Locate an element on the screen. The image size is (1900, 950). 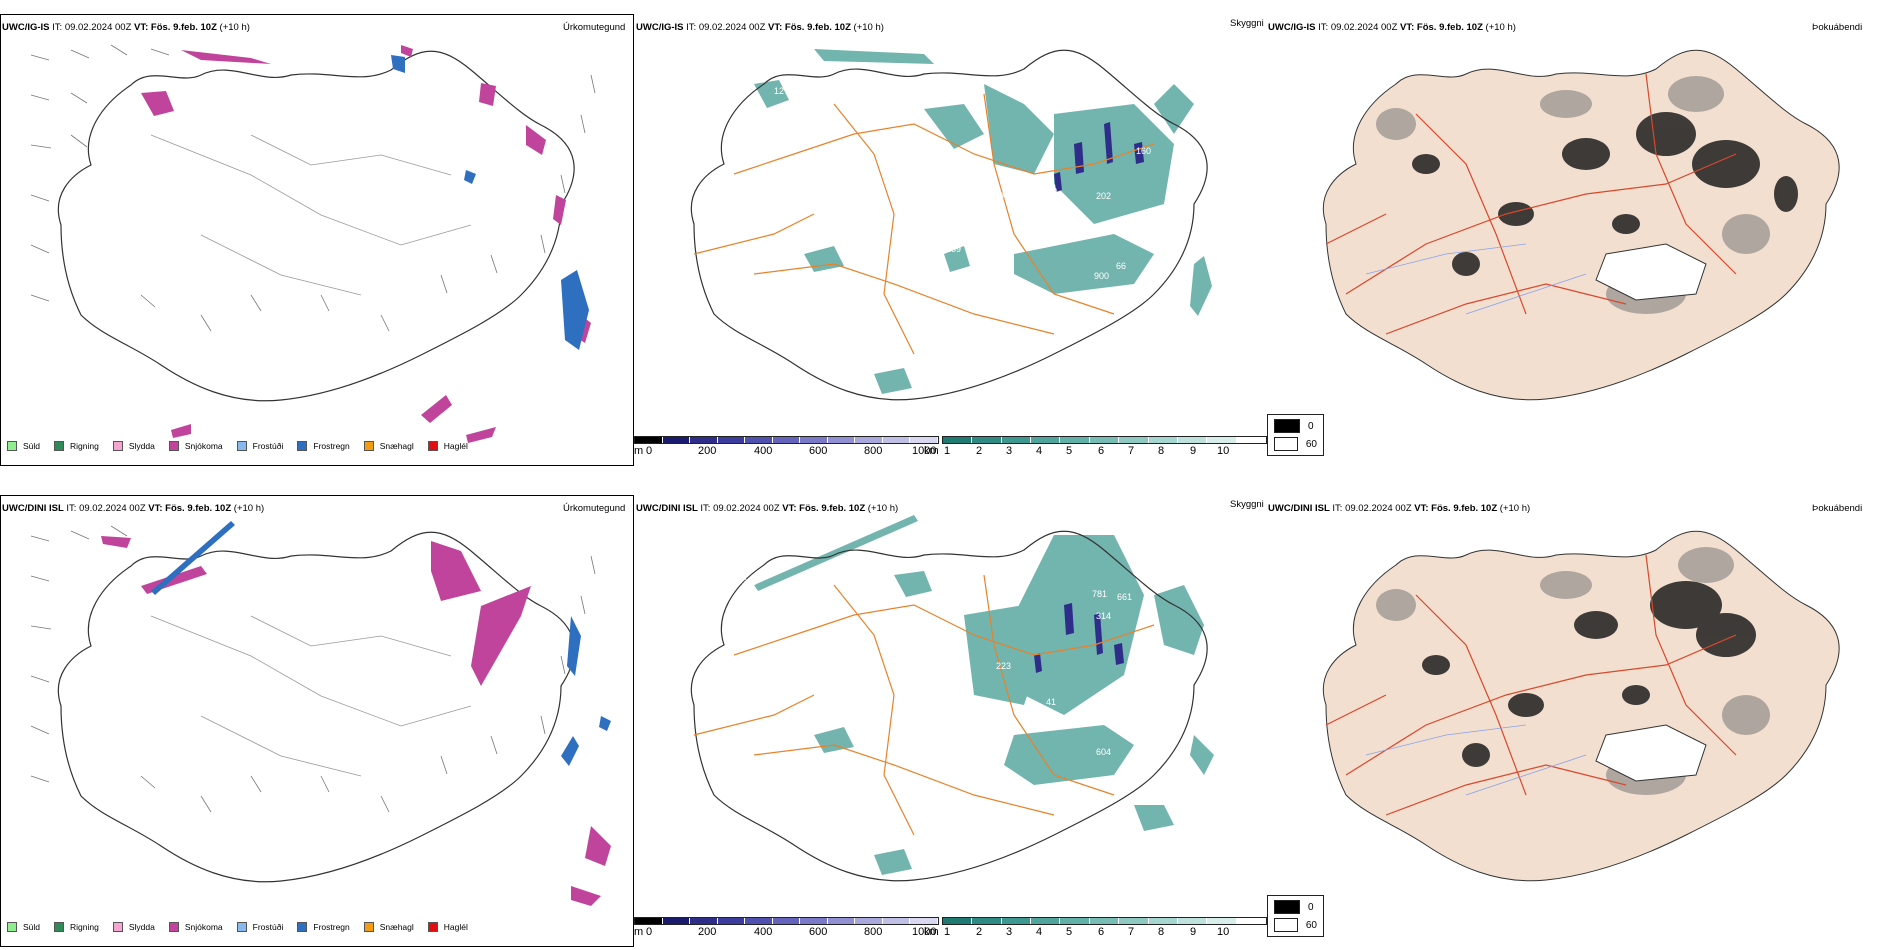
km-scale-row2: km 1 2 3 4 5 6 7 8 9 10 is located at coordinates (1095, 928).